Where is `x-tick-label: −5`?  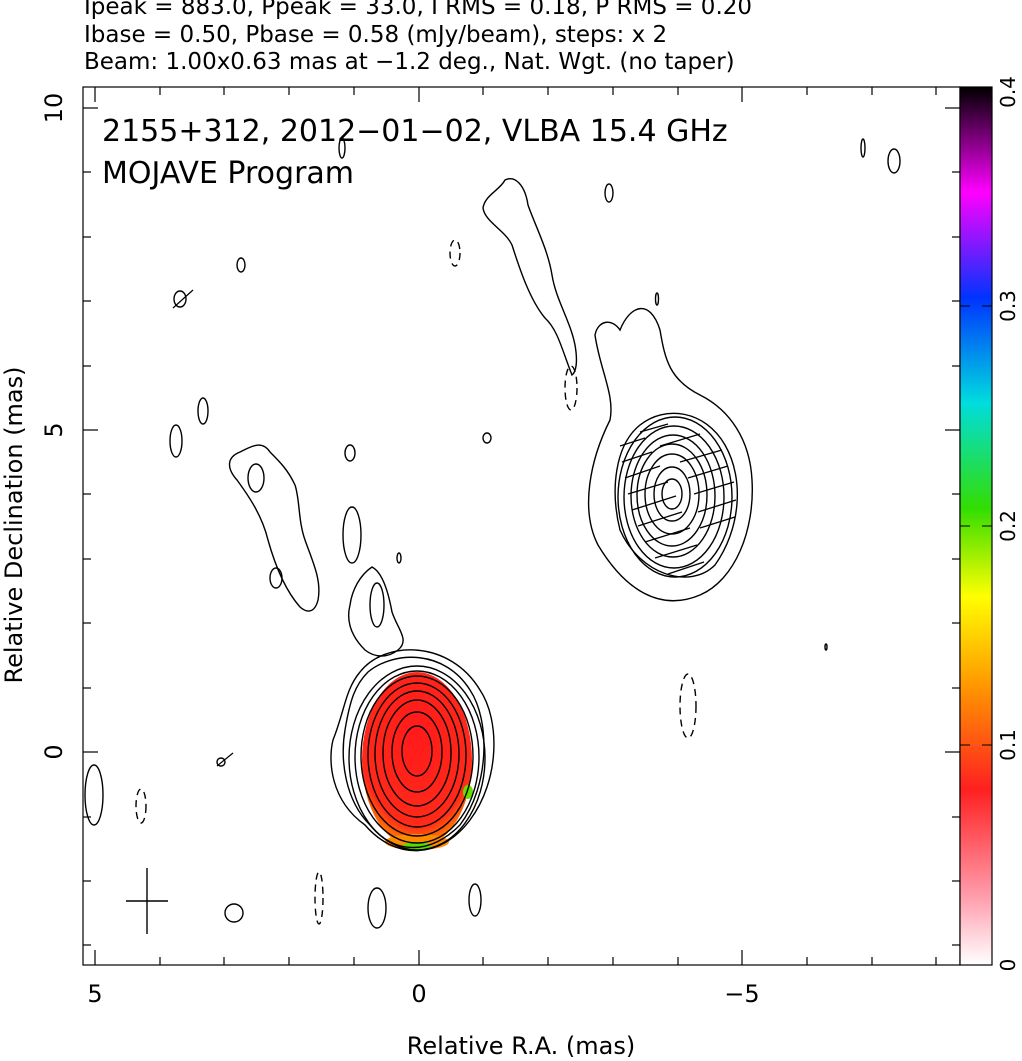 x-tick-label: −5 is located at coordinates (741, 994).